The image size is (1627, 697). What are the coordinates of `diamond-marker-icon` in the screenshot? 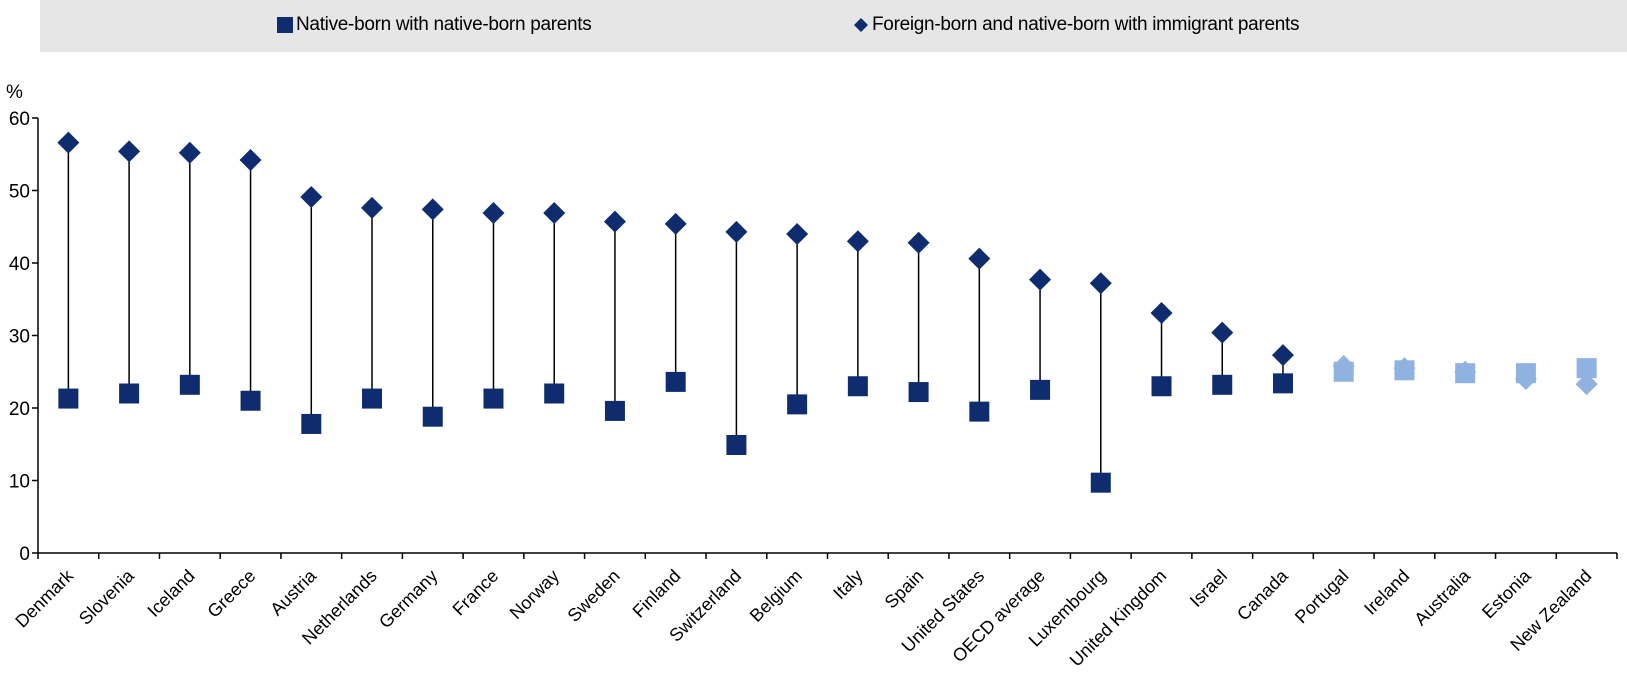 It's located at (861, 25).